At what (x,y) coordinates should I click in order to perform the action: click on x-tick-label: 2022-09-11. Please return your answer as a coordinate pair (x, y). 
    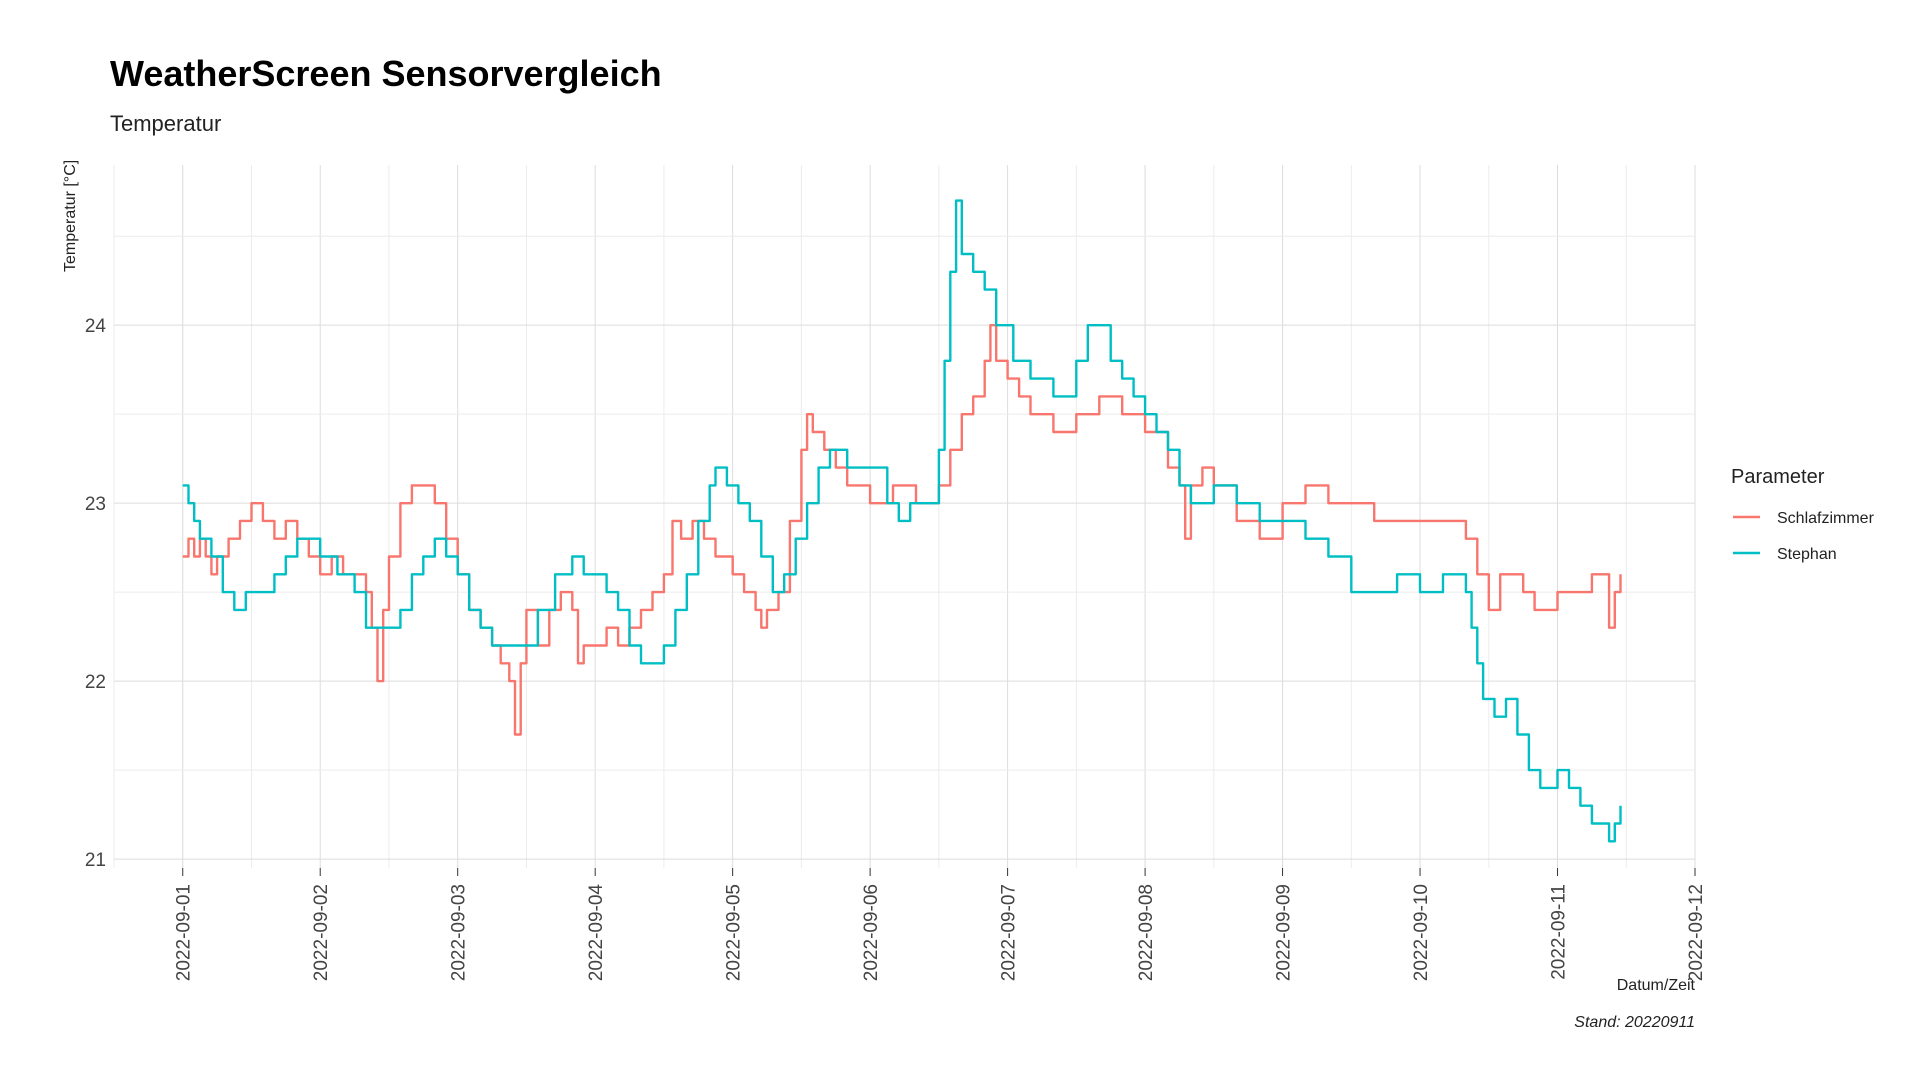
    Looking at the image, I should click on (1559, 932).